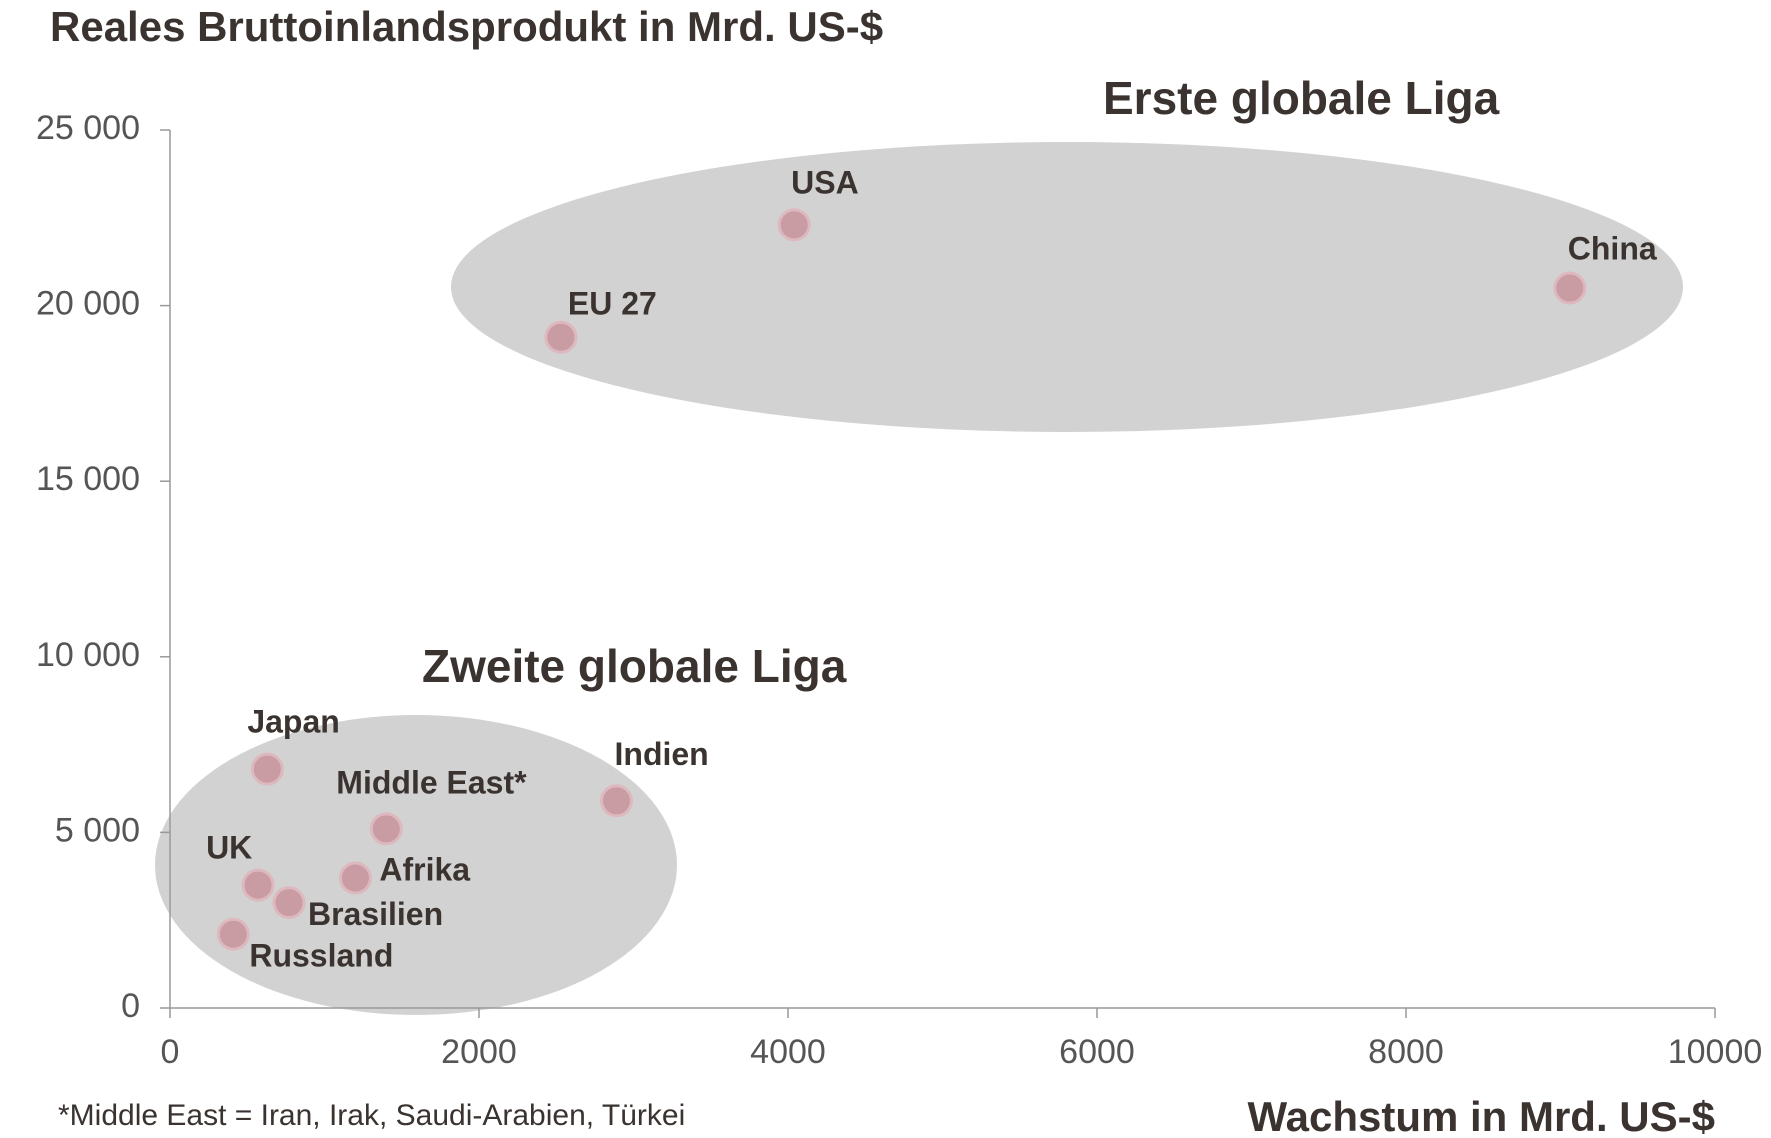 Image resolution: width=1771 pixels, height=1138 pixels. I want to click on point-label: EU 27, so click(612, 304).